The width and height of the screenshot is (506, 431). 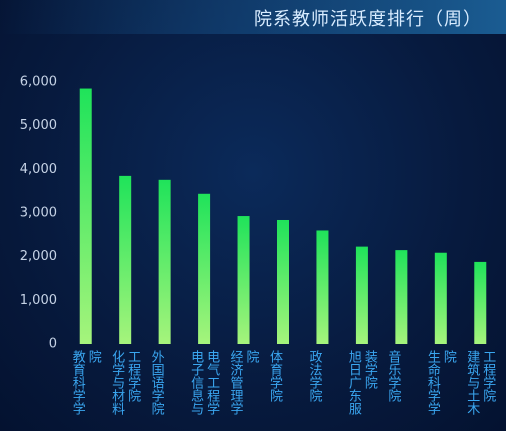 I want to click on x-tick-label: 音乐学院, so click(x=393, y=376).